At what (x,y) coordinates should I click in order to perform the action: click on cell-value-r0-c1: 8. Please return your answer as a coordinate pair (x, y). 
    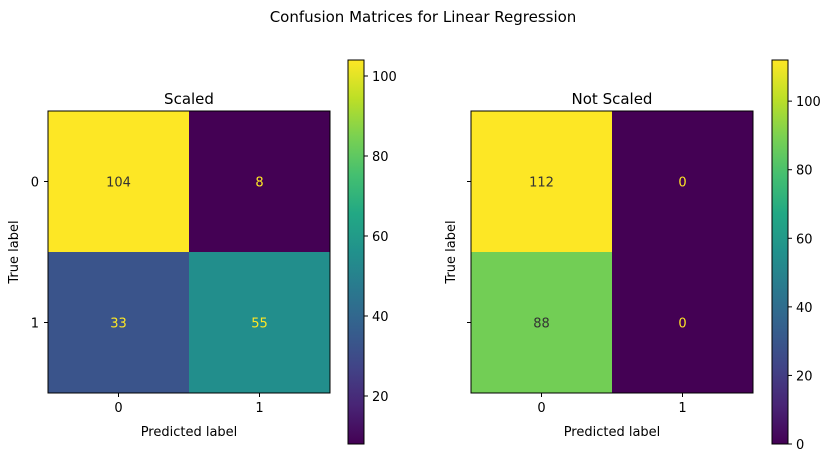
    Looking at the image, I should click on (259, 183).